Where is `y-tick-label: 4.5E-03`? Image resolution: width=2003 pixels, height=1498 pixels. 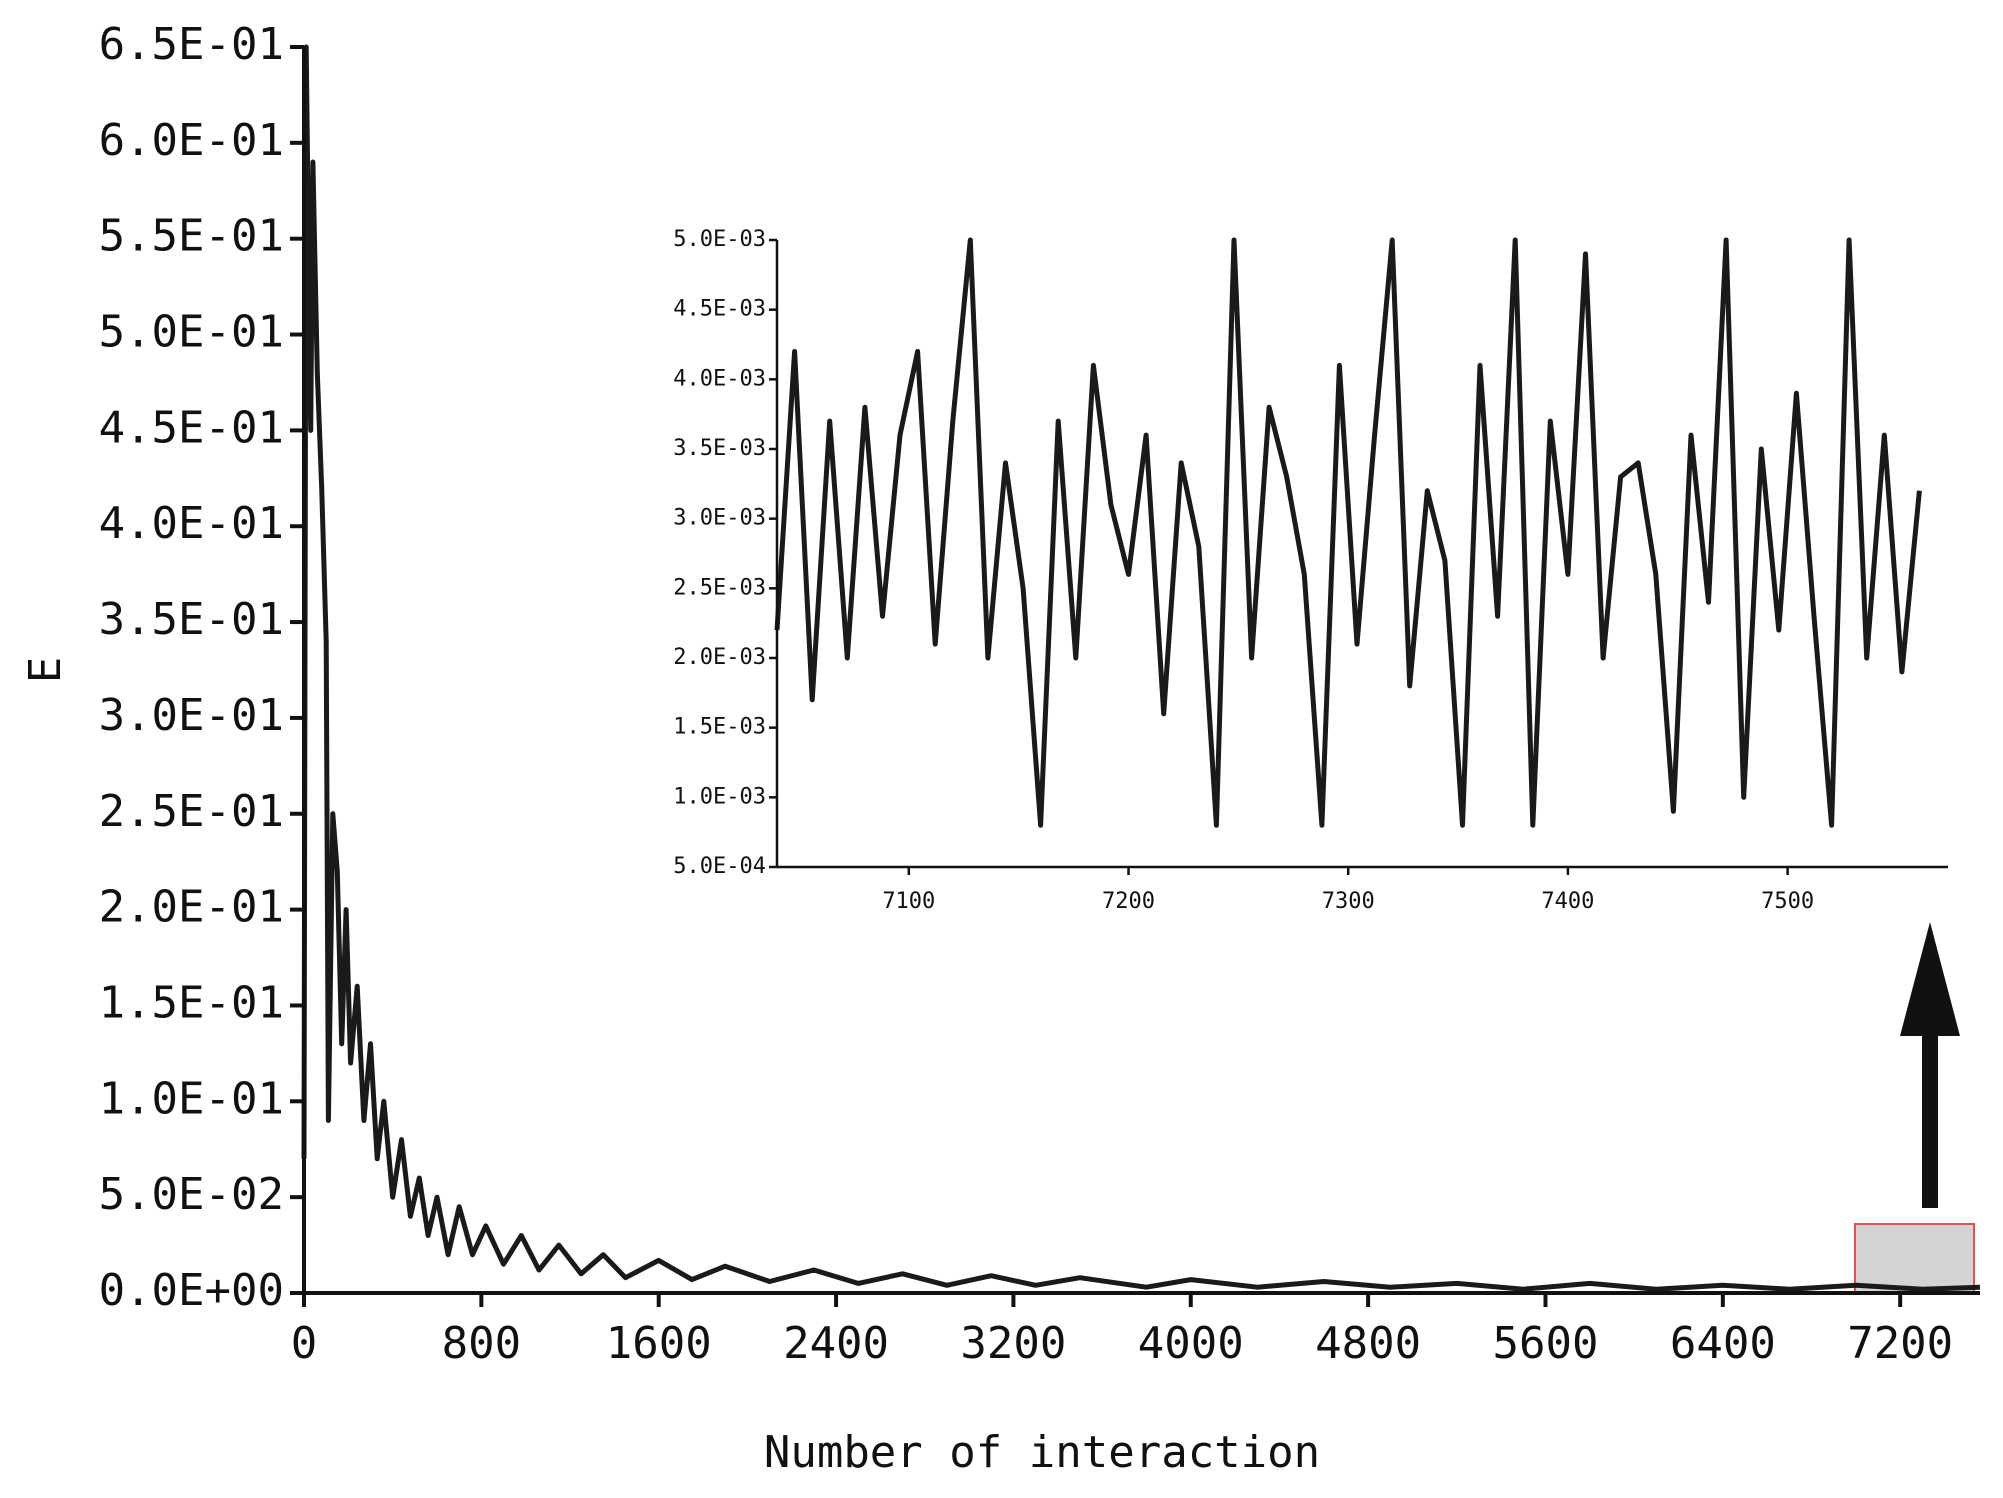
y-tick-label: 4.5E-03 is located at coordinates (719, 309).